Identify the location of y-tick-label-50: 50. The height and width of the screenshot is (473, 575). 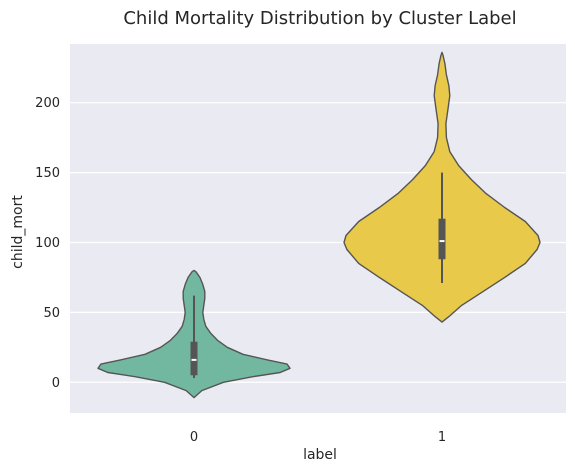
(51, 313).